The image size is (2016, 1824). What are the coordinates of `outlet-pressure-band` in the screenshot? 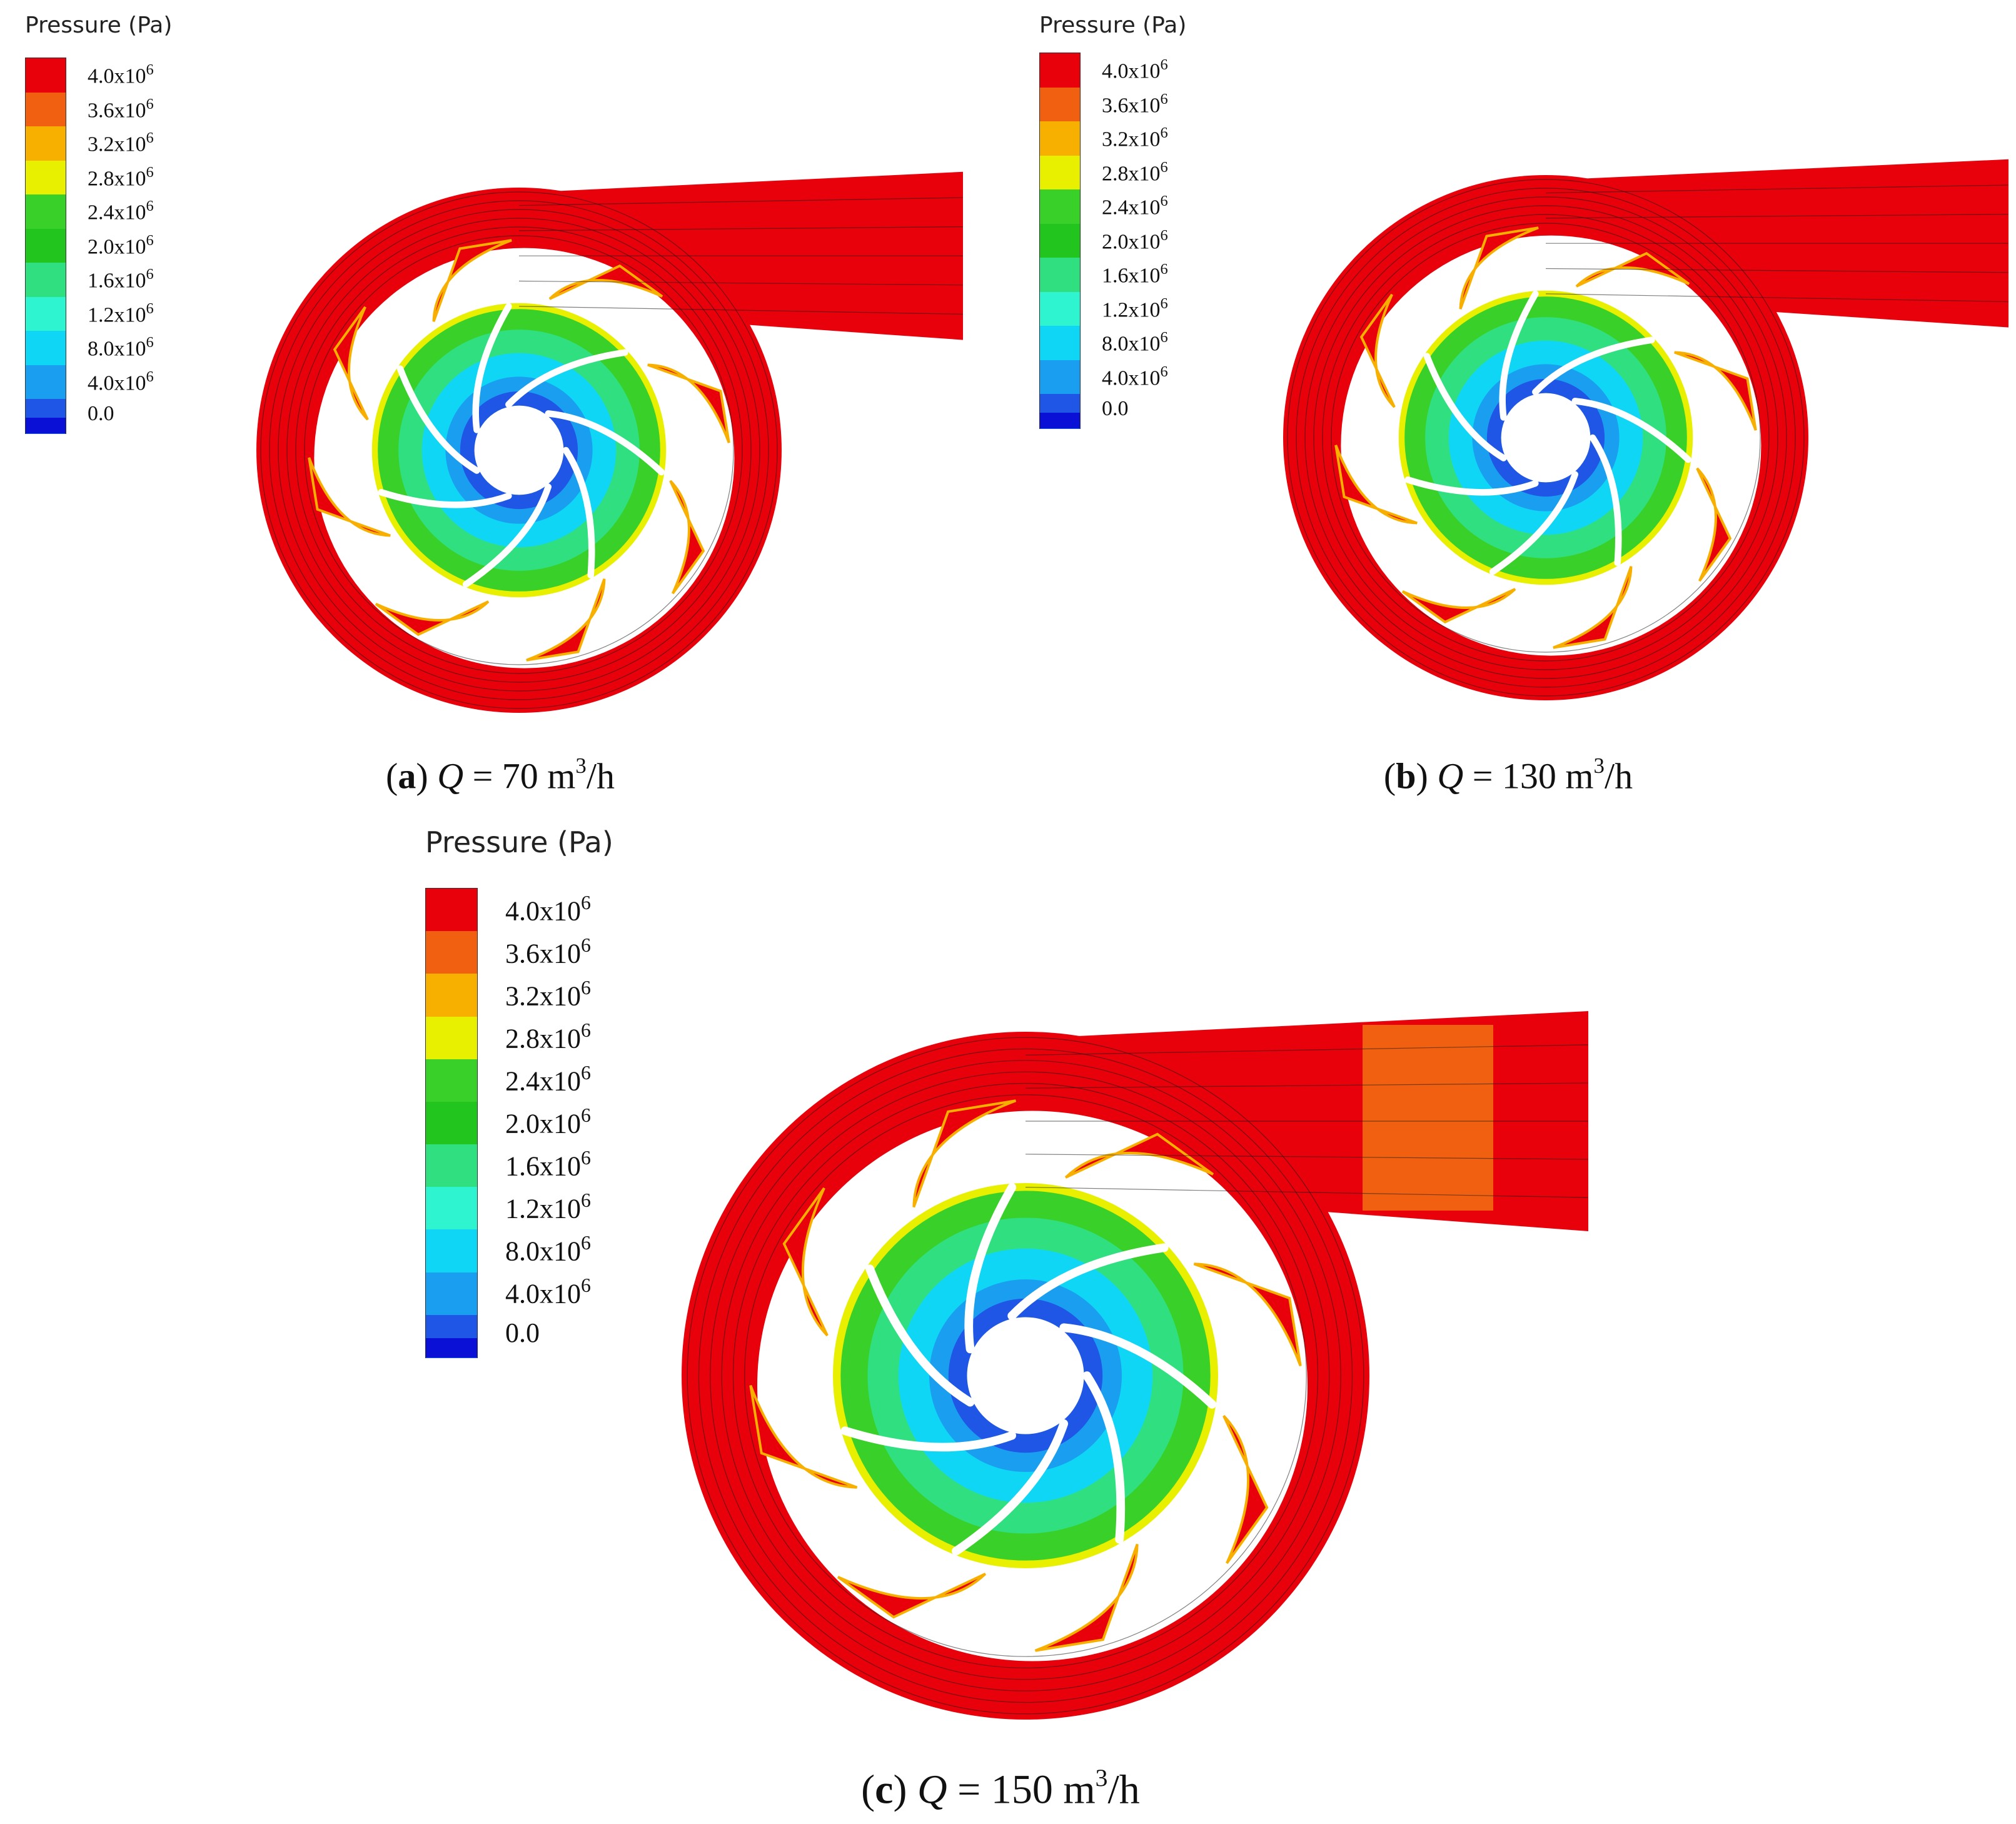 It's located at (1428, 1118).